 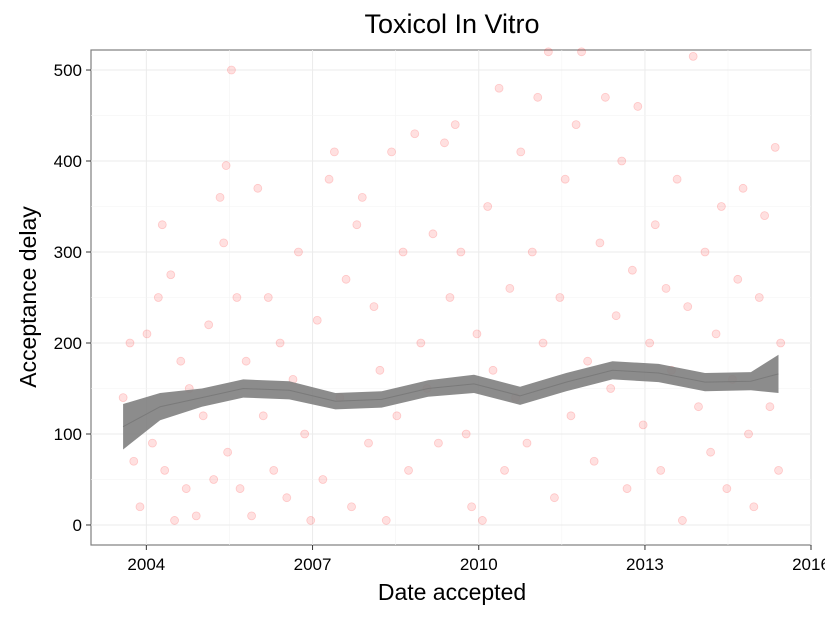 What do you see at coordinates (68, 434) in the screenshot?
I see `y-tick-label: 100` at bounding box center [68, 434].